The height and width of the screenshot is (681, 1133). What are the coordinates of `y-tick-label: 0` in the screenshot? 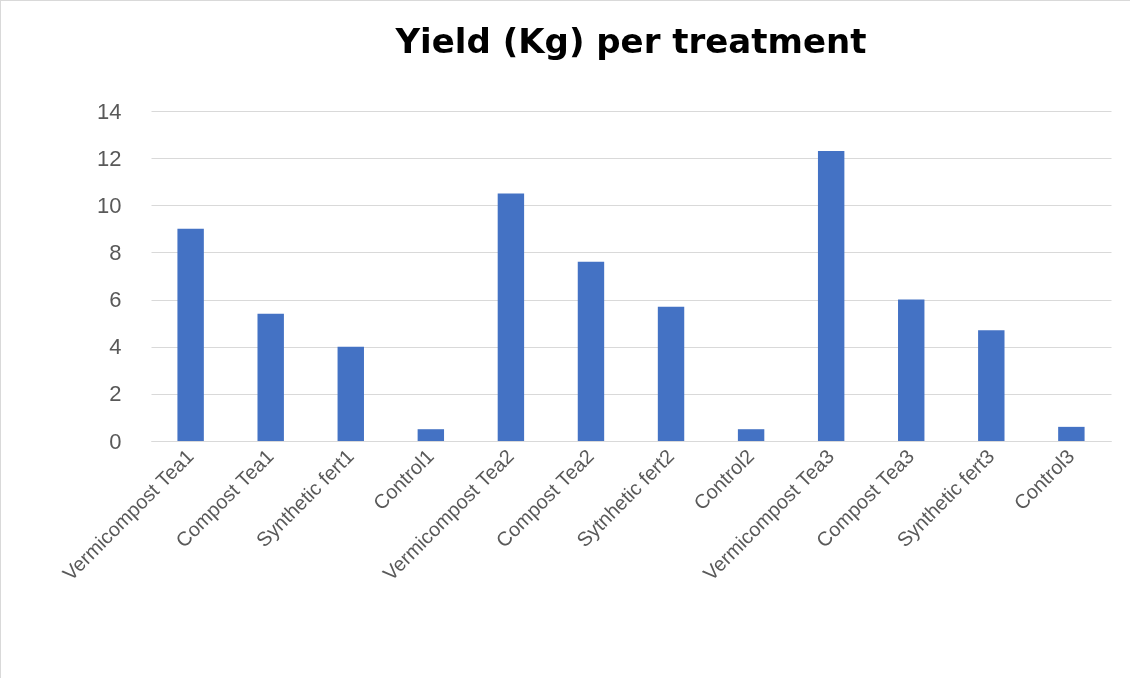 It's located at (115, 441).